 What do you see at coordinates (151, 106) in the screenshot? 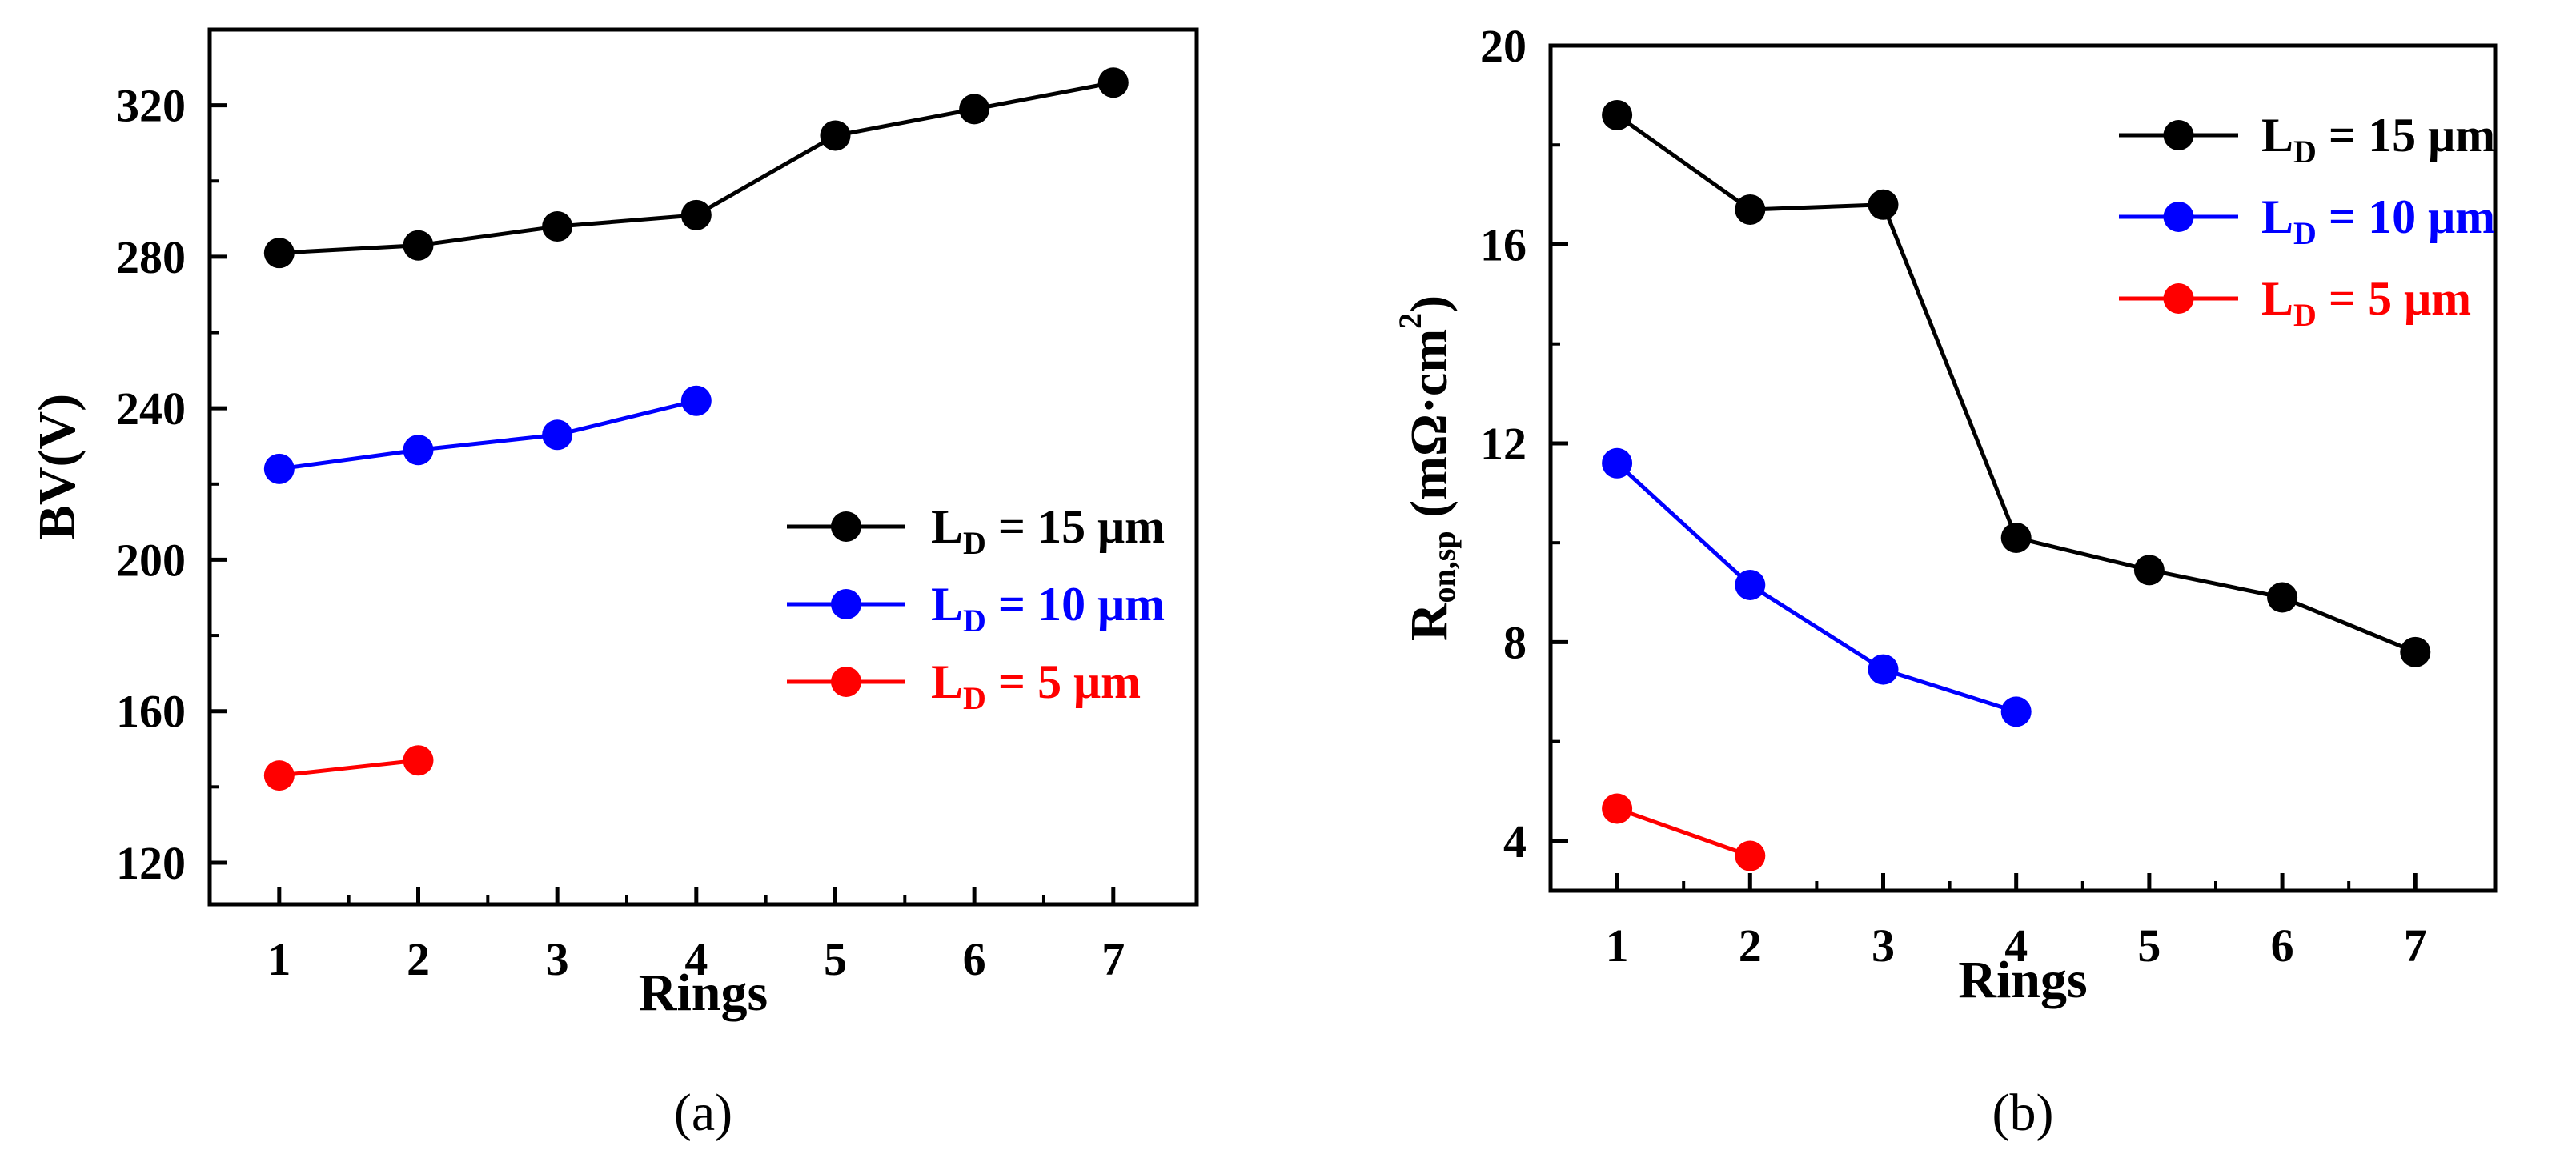
I see `y-tick-label: 320` at bounding box center [151, 106].